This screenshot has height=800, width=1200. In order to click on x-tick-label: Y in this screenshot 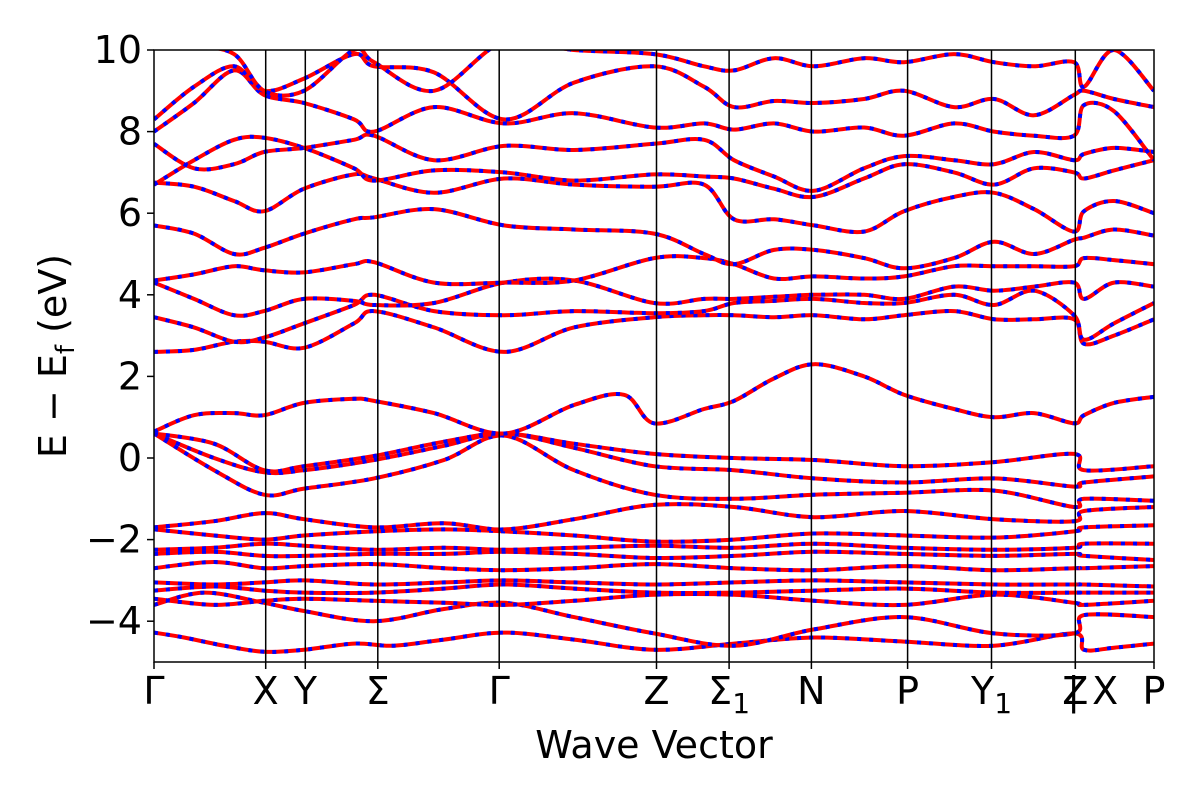, I will do `click(305, 691)`.